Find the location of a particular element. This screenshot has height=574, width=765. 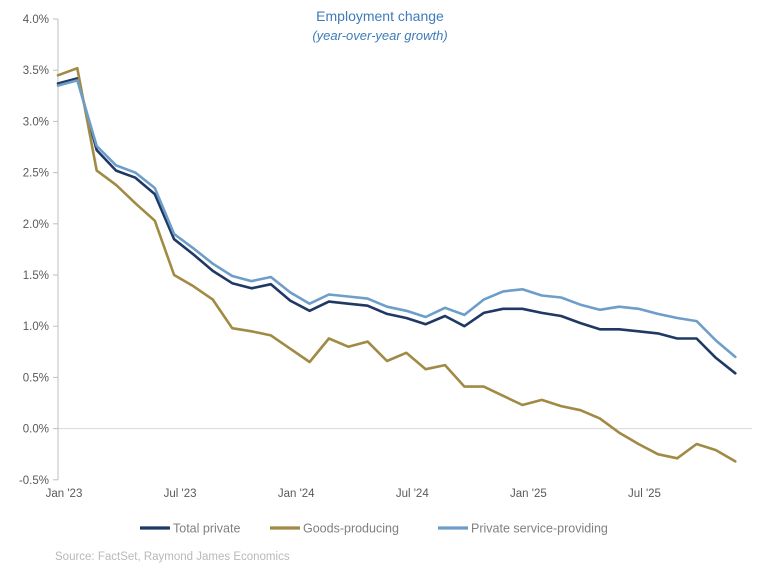

y-tick-label: 3.5% is located at coordinates (36, 71).